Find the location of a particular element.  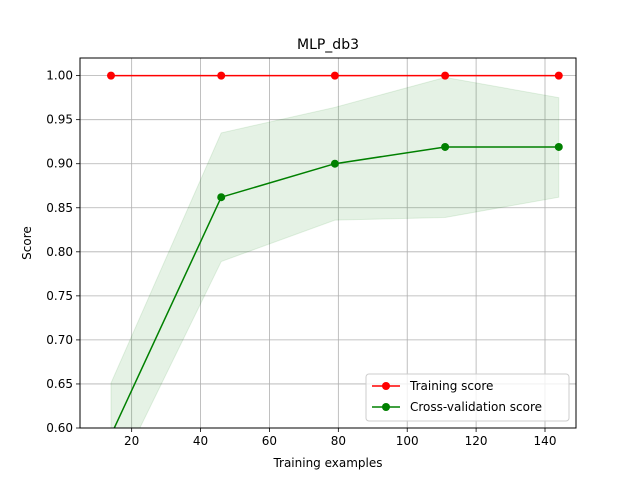

x-tick-label: 140 is located at coordinates (545, 441).